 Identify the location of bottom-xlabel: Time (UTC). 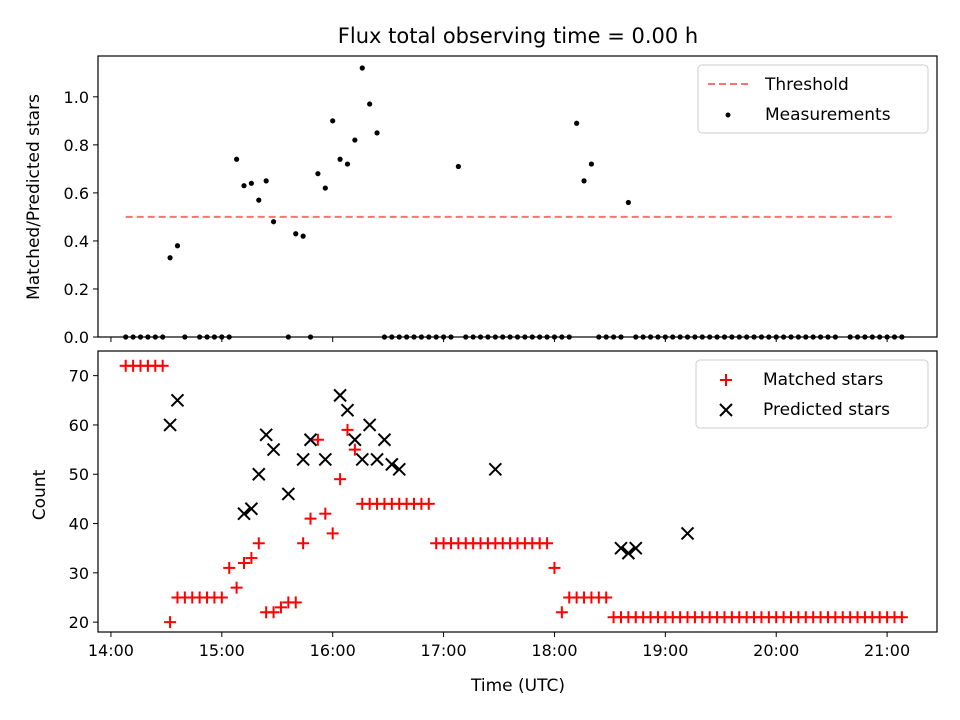
(517, 686).